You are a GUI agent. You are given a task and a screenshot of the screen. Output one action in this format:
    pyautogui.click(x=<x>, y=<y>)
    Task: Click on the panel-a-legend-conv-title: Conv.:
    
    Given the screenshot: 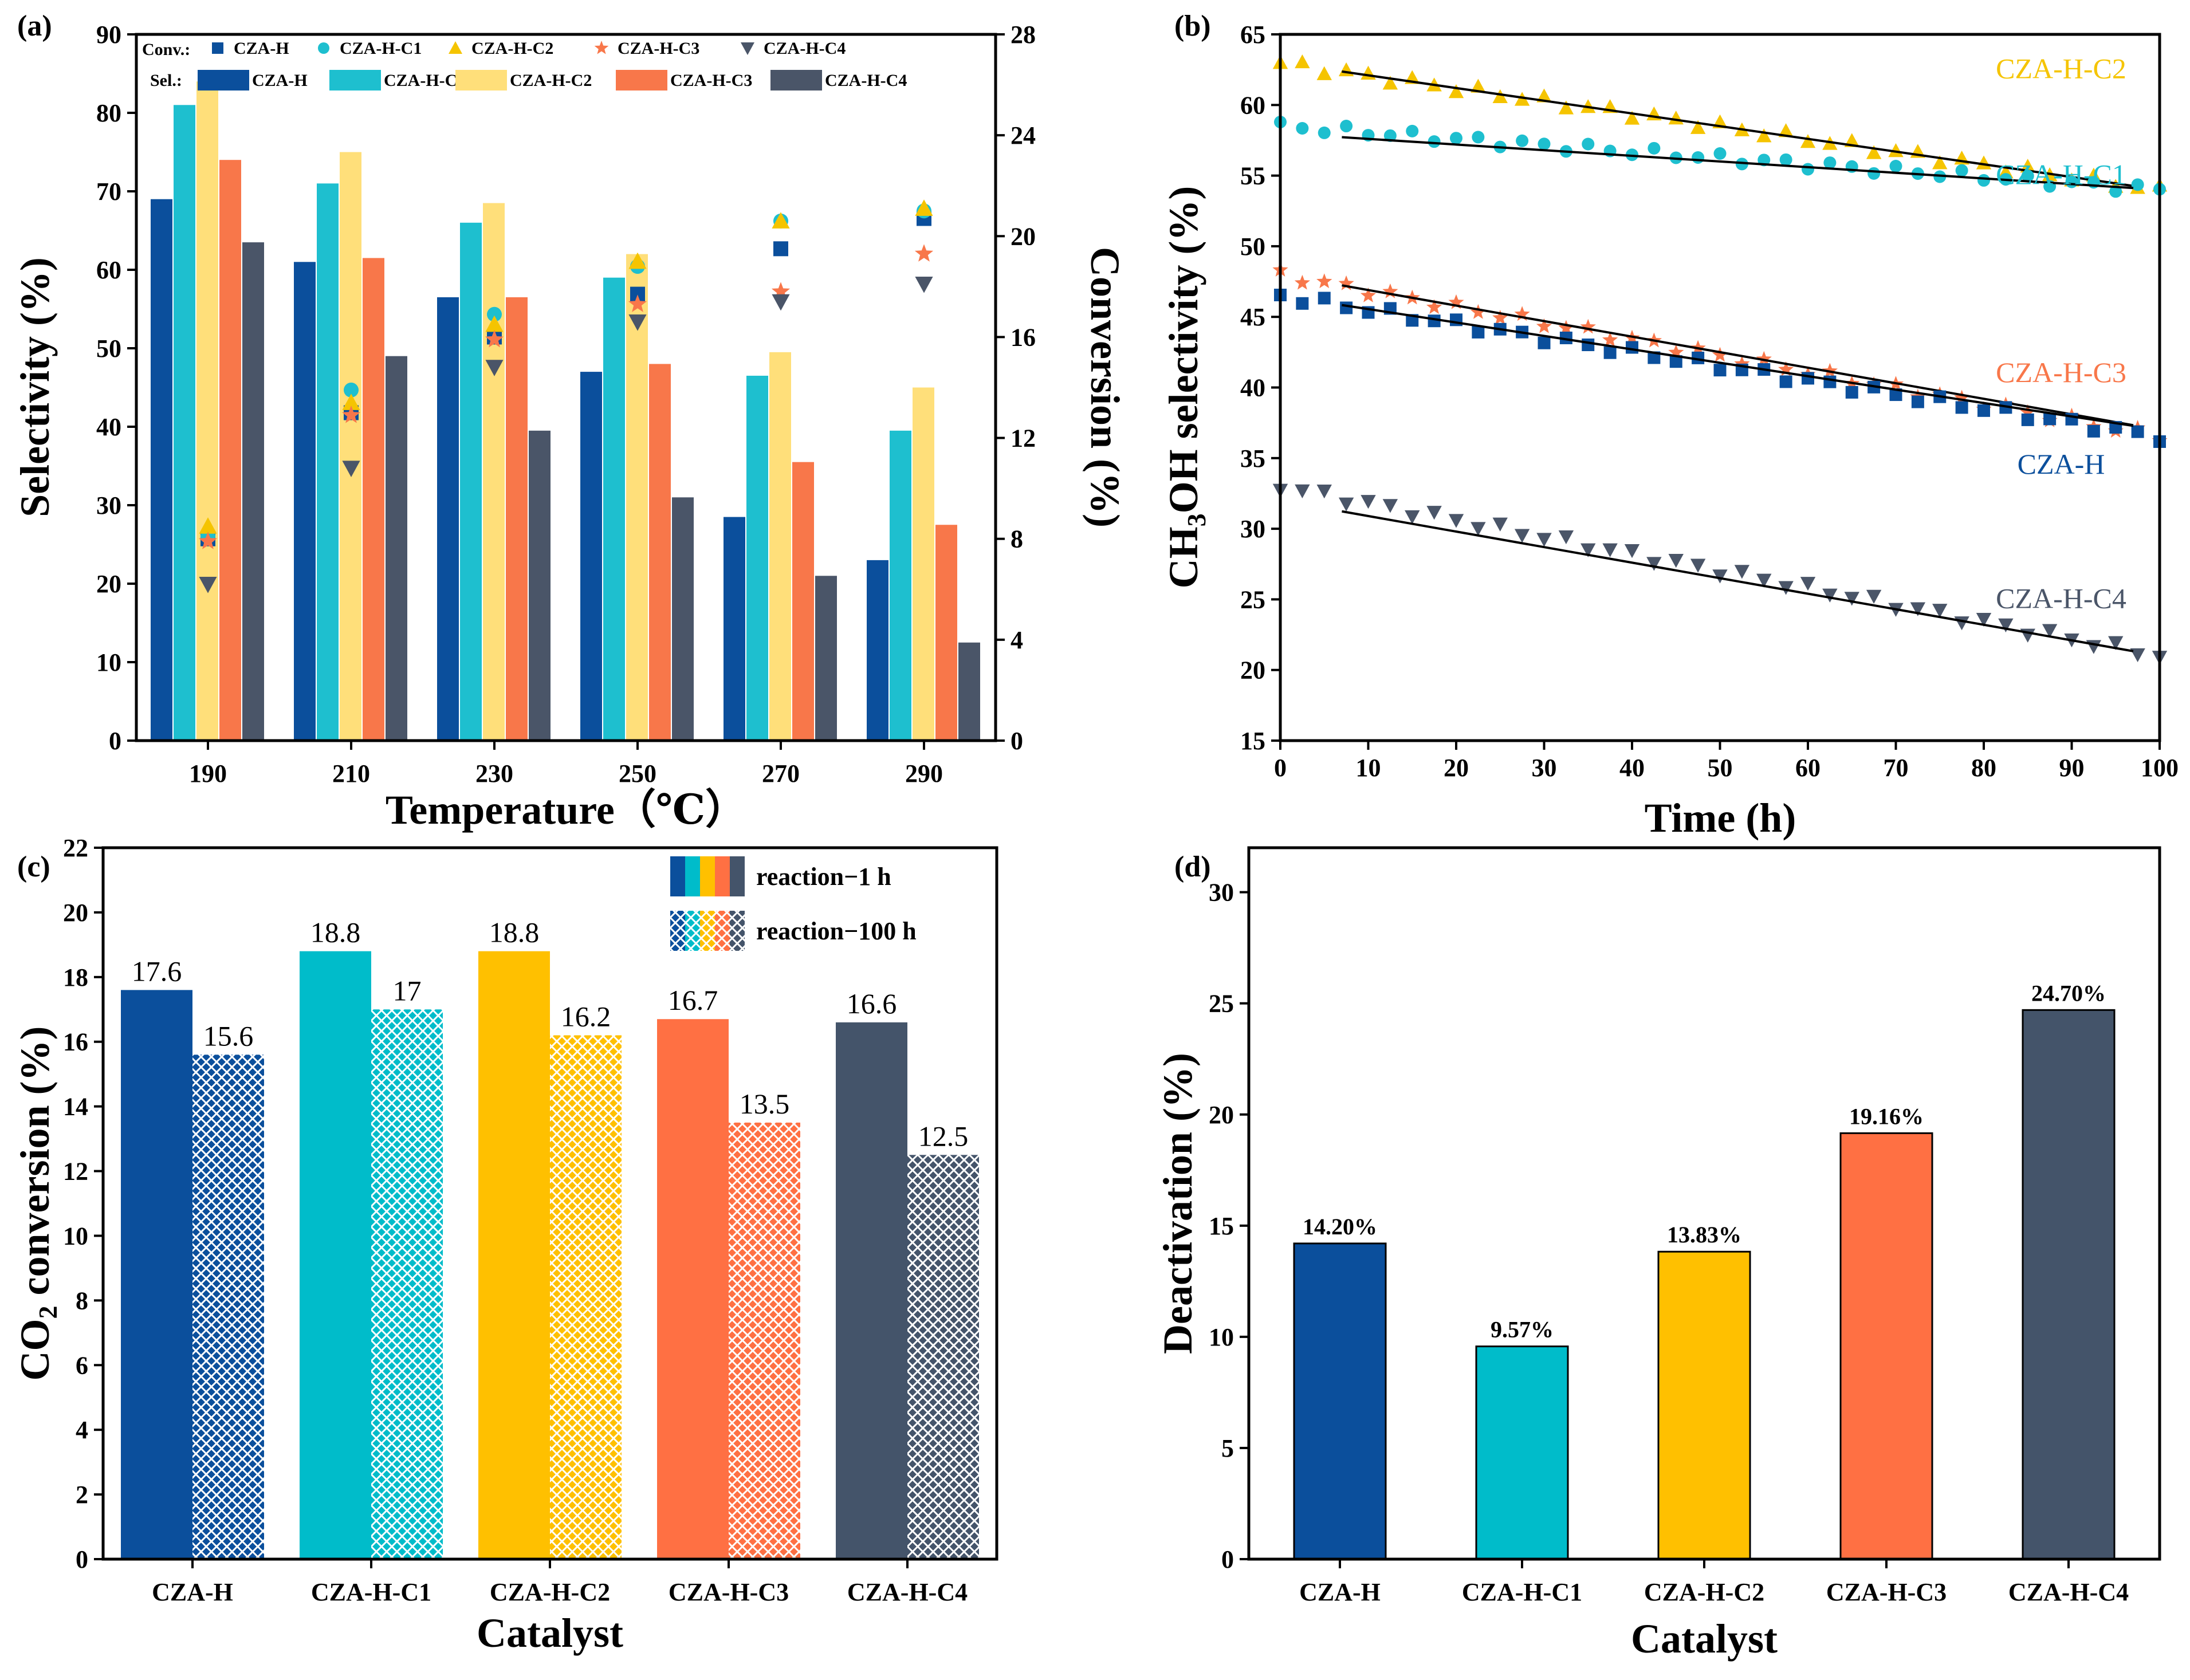 What is the action you would take?
    pyautogui.click(x=166, y=49)
    